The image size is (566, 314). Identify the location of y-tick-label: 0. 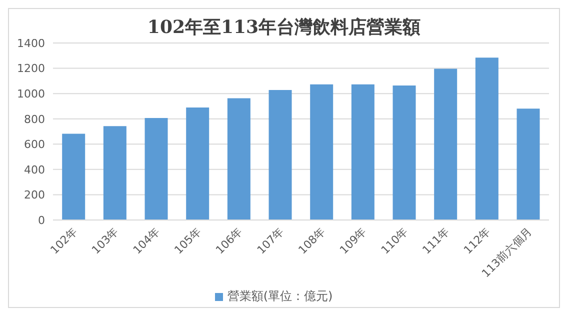
(41, 220).